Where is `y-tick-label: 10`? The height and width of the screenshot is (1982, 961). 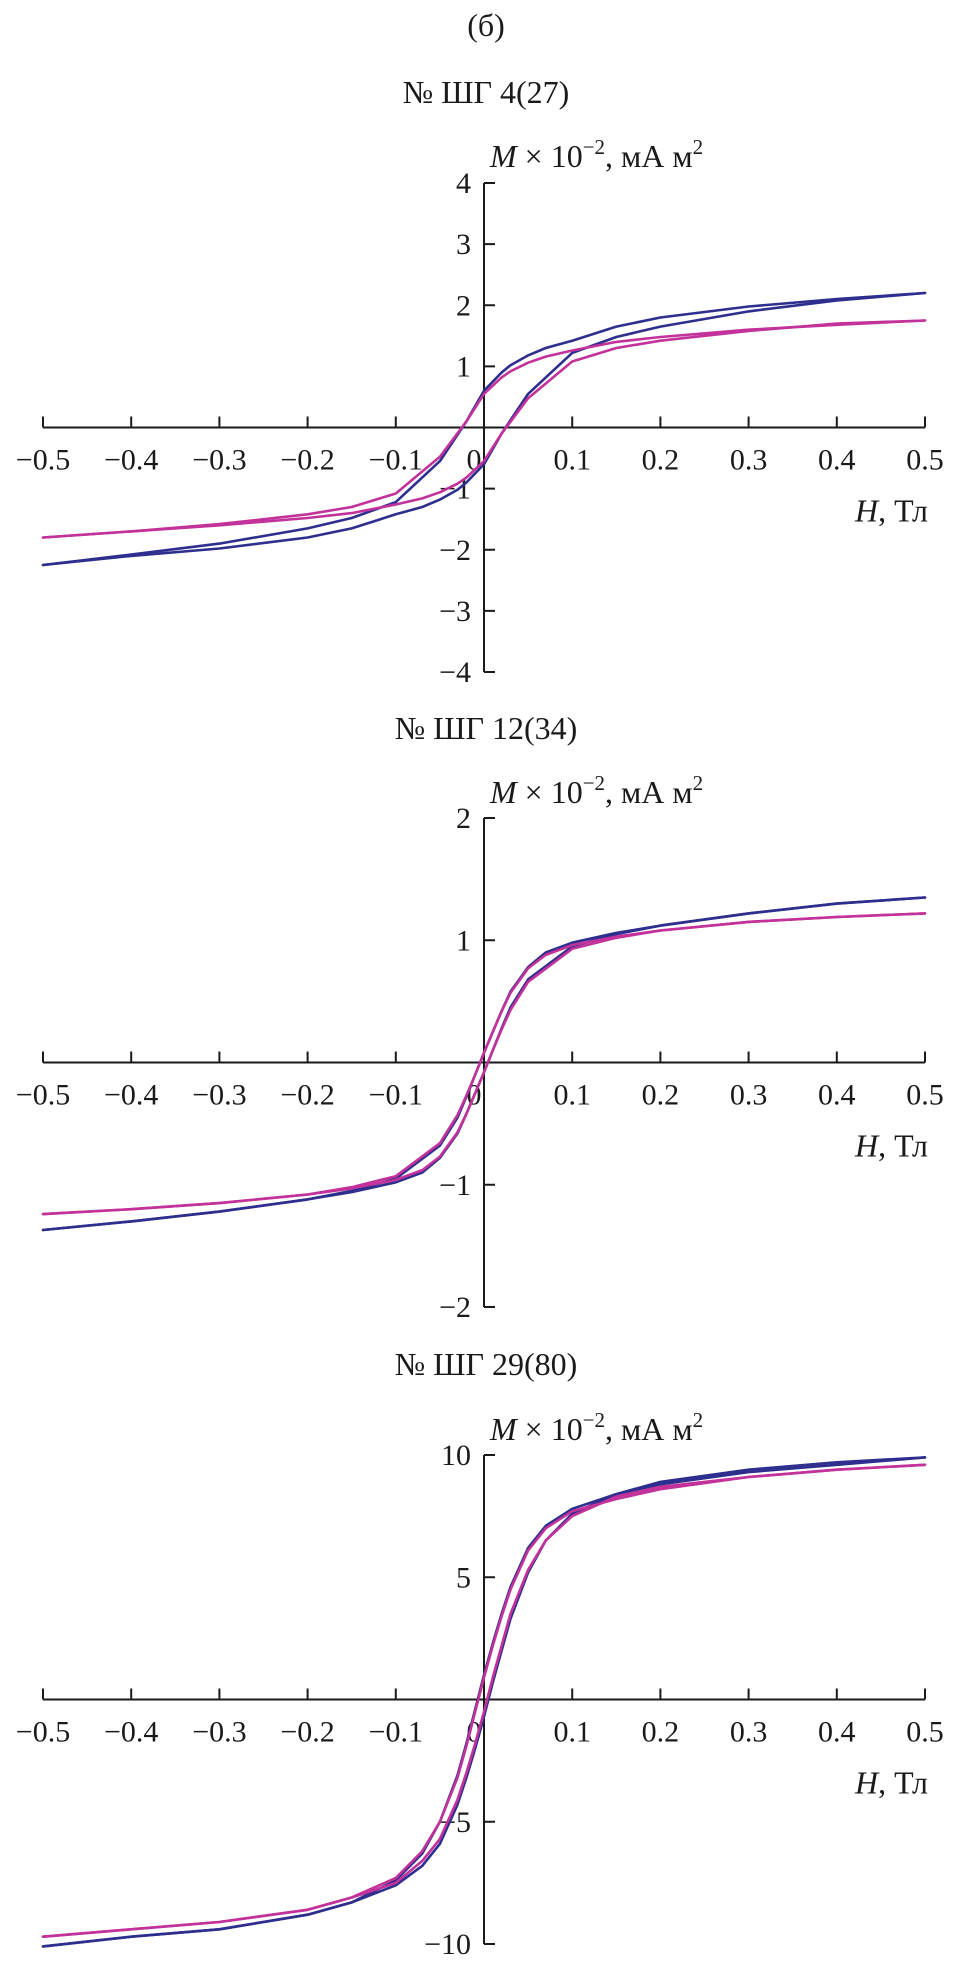
y-tick-label: 10 is located at coordinates (456, 1455).